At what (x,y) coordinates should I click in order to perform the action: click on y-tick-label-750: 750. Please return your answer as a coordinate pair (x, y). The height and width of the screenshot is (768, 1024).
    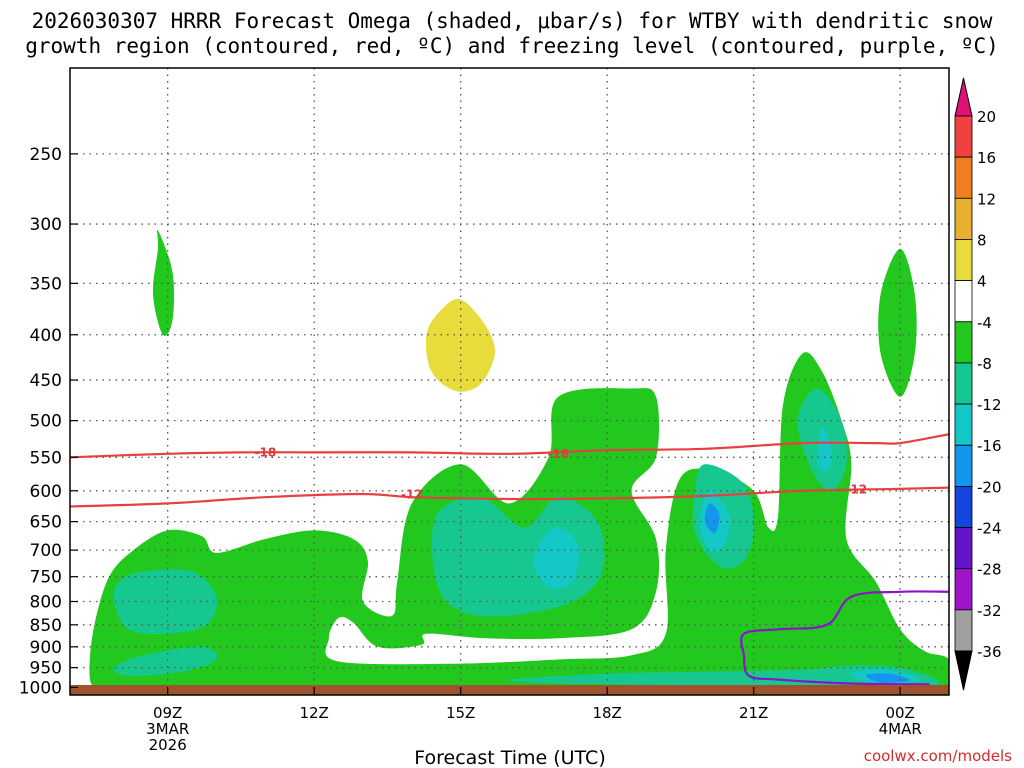
    Looking at the image, I should click on (46, 578).